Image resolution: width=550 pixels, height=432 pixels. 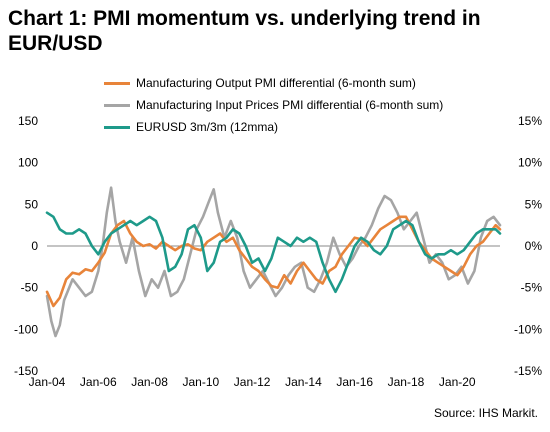 What do you see at coordinates (28, 121) in the screenshot?
I see `y-left-tick-label: 150` at bounding box center [28, 121].